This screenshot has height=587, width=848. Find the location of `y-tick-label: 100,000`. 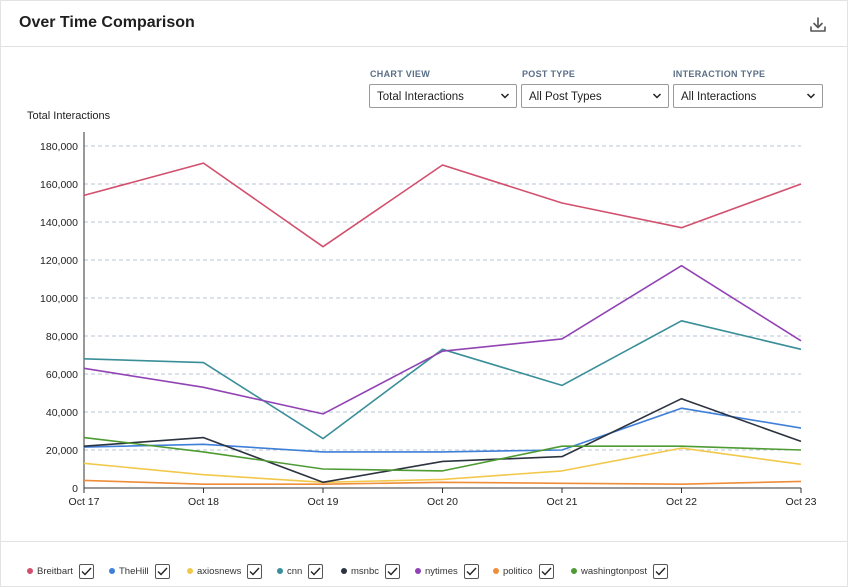

y-tick-label: 100,000 is located at coordinates (59, 299).